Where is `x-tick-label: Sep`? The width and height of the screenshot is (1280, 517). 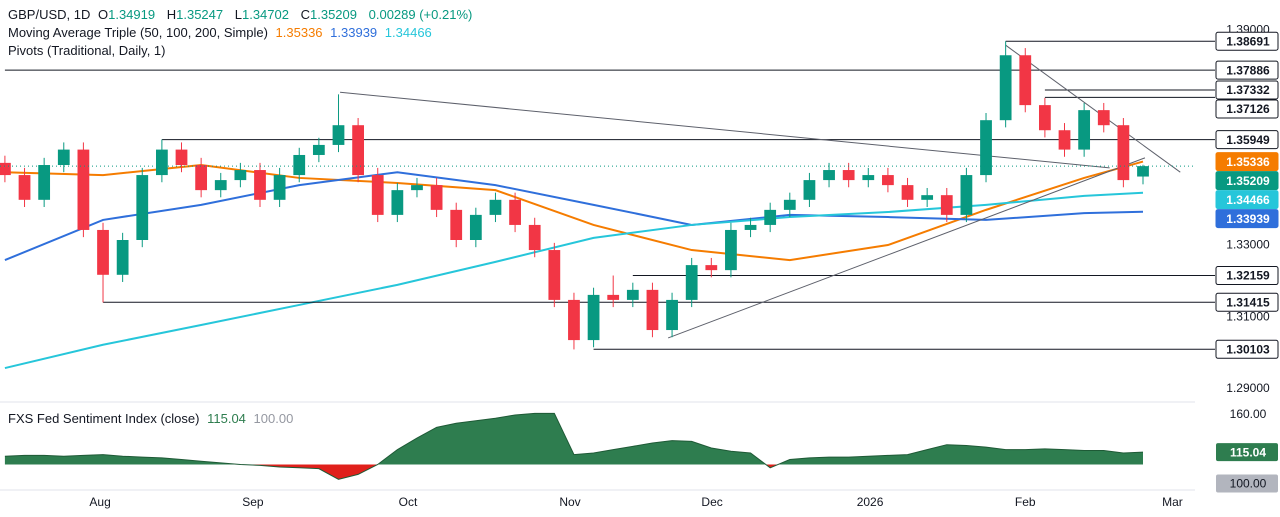 x-tick-label: Sep is located at coordinates (253, 502).